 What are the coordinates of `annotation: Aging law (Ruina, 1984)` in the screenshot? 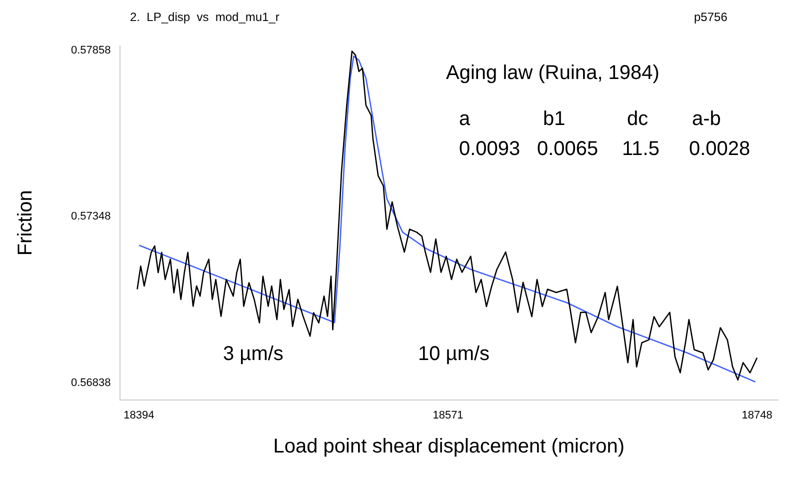 It's located at (553, 73).